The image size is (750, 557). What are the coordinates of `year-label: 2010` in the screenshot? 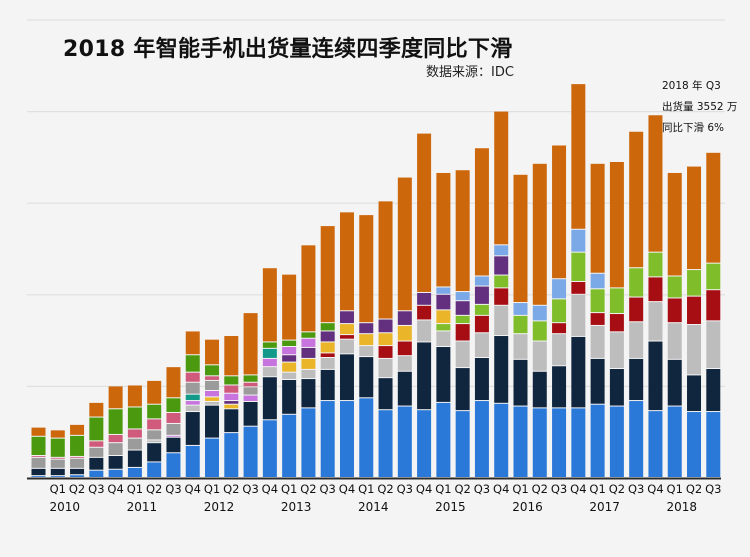 It's located at (65, 507).